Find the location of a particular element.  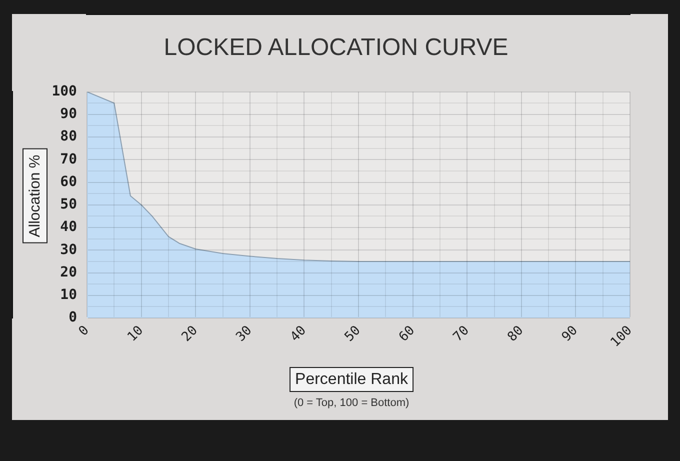

x-tick-label: 80 is located at coordinates (515, 334).